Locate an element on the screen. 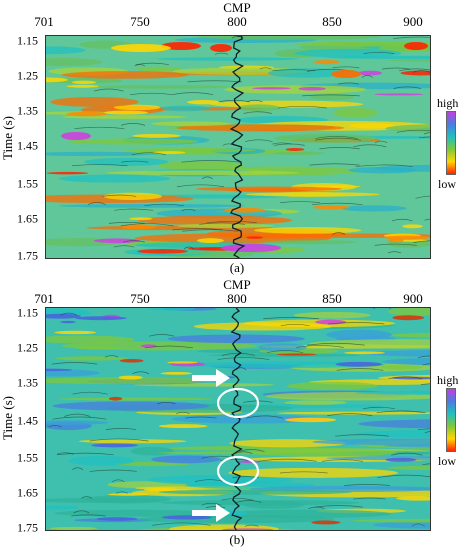 The width and height of the screenshot is (465, 550). panel-b-ytick: 1.25 is located at coordinates (27, 347).